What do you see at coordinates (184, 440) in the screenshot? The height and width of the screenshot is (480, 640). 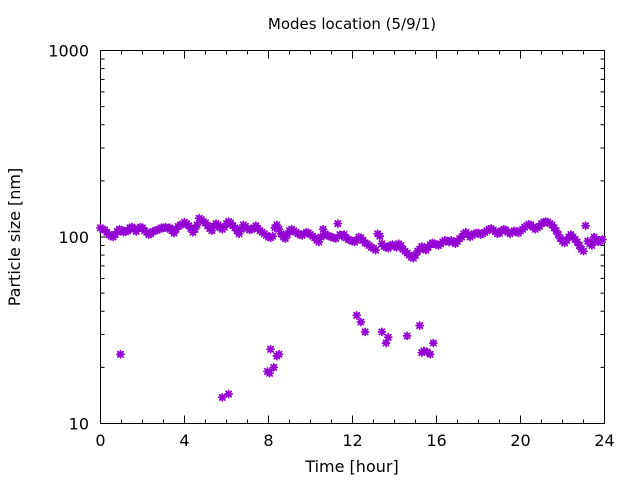 I see `x-tick-label: 4` at bounding box center [184, 440].